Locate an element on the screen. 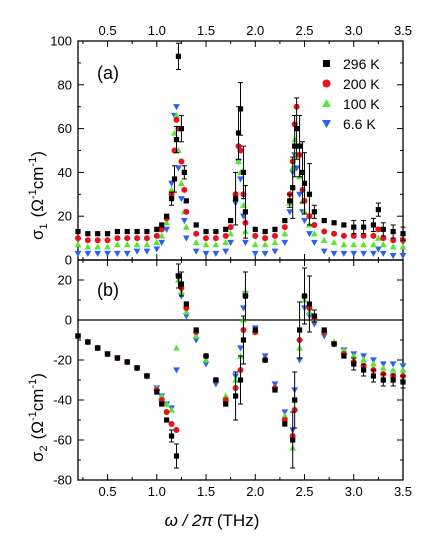 This screenshot has height=543, width=436. x-tick-label-top: 1.0 is located at coordinates (157, 30).